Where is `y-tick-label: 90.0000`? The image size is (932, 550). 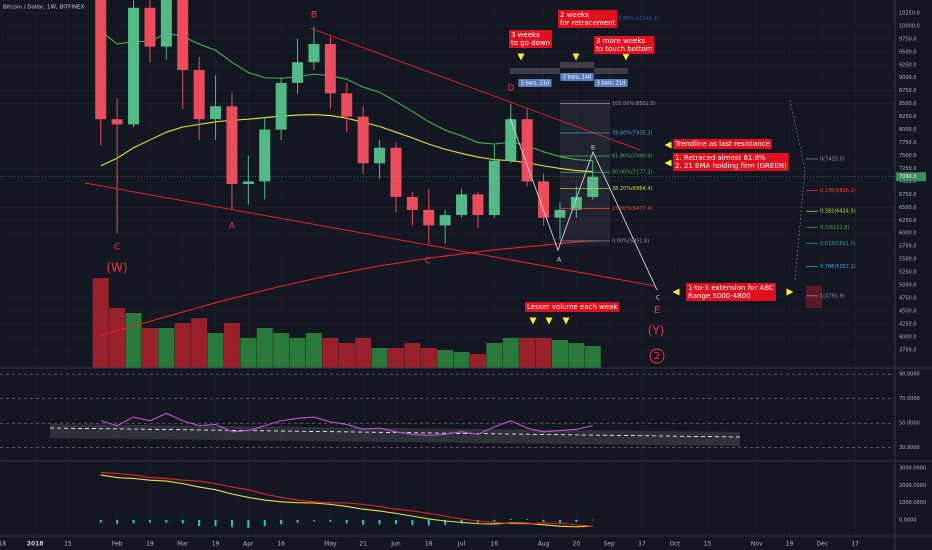
y-tick-label: 90.0000 is located at coordinates (909, 375).